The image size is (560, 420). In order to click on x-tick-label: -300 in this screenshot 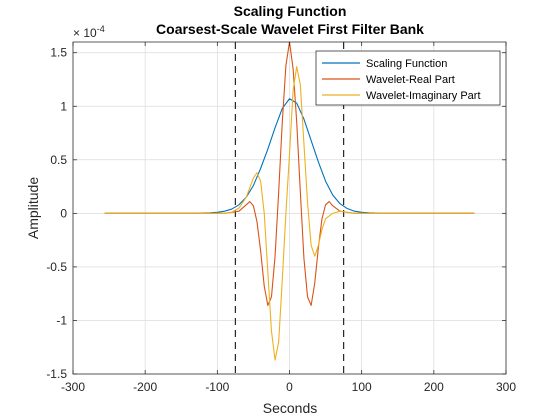, I will do `click(73, 387)`.